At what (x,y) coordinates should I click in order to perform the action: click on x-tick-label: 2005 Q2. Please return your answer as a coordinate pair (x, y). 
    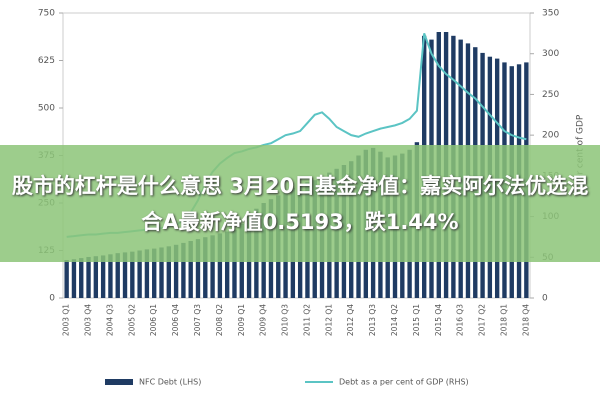
    Looking at the image, I should click on (131, 320).